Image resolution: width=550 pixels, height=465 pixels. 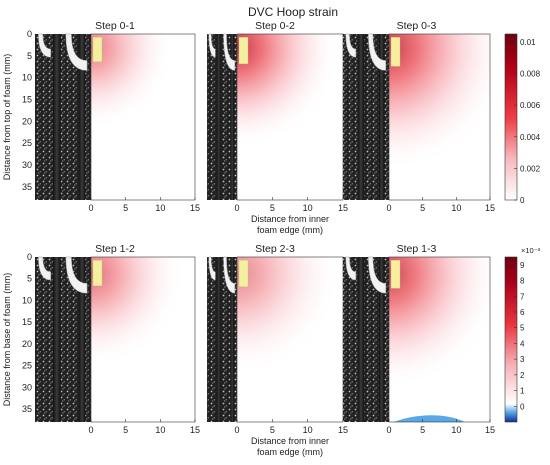 I want to click on panel-step-1-3: Step 1-3 0 5 10 15, so click(x=419, y=339).